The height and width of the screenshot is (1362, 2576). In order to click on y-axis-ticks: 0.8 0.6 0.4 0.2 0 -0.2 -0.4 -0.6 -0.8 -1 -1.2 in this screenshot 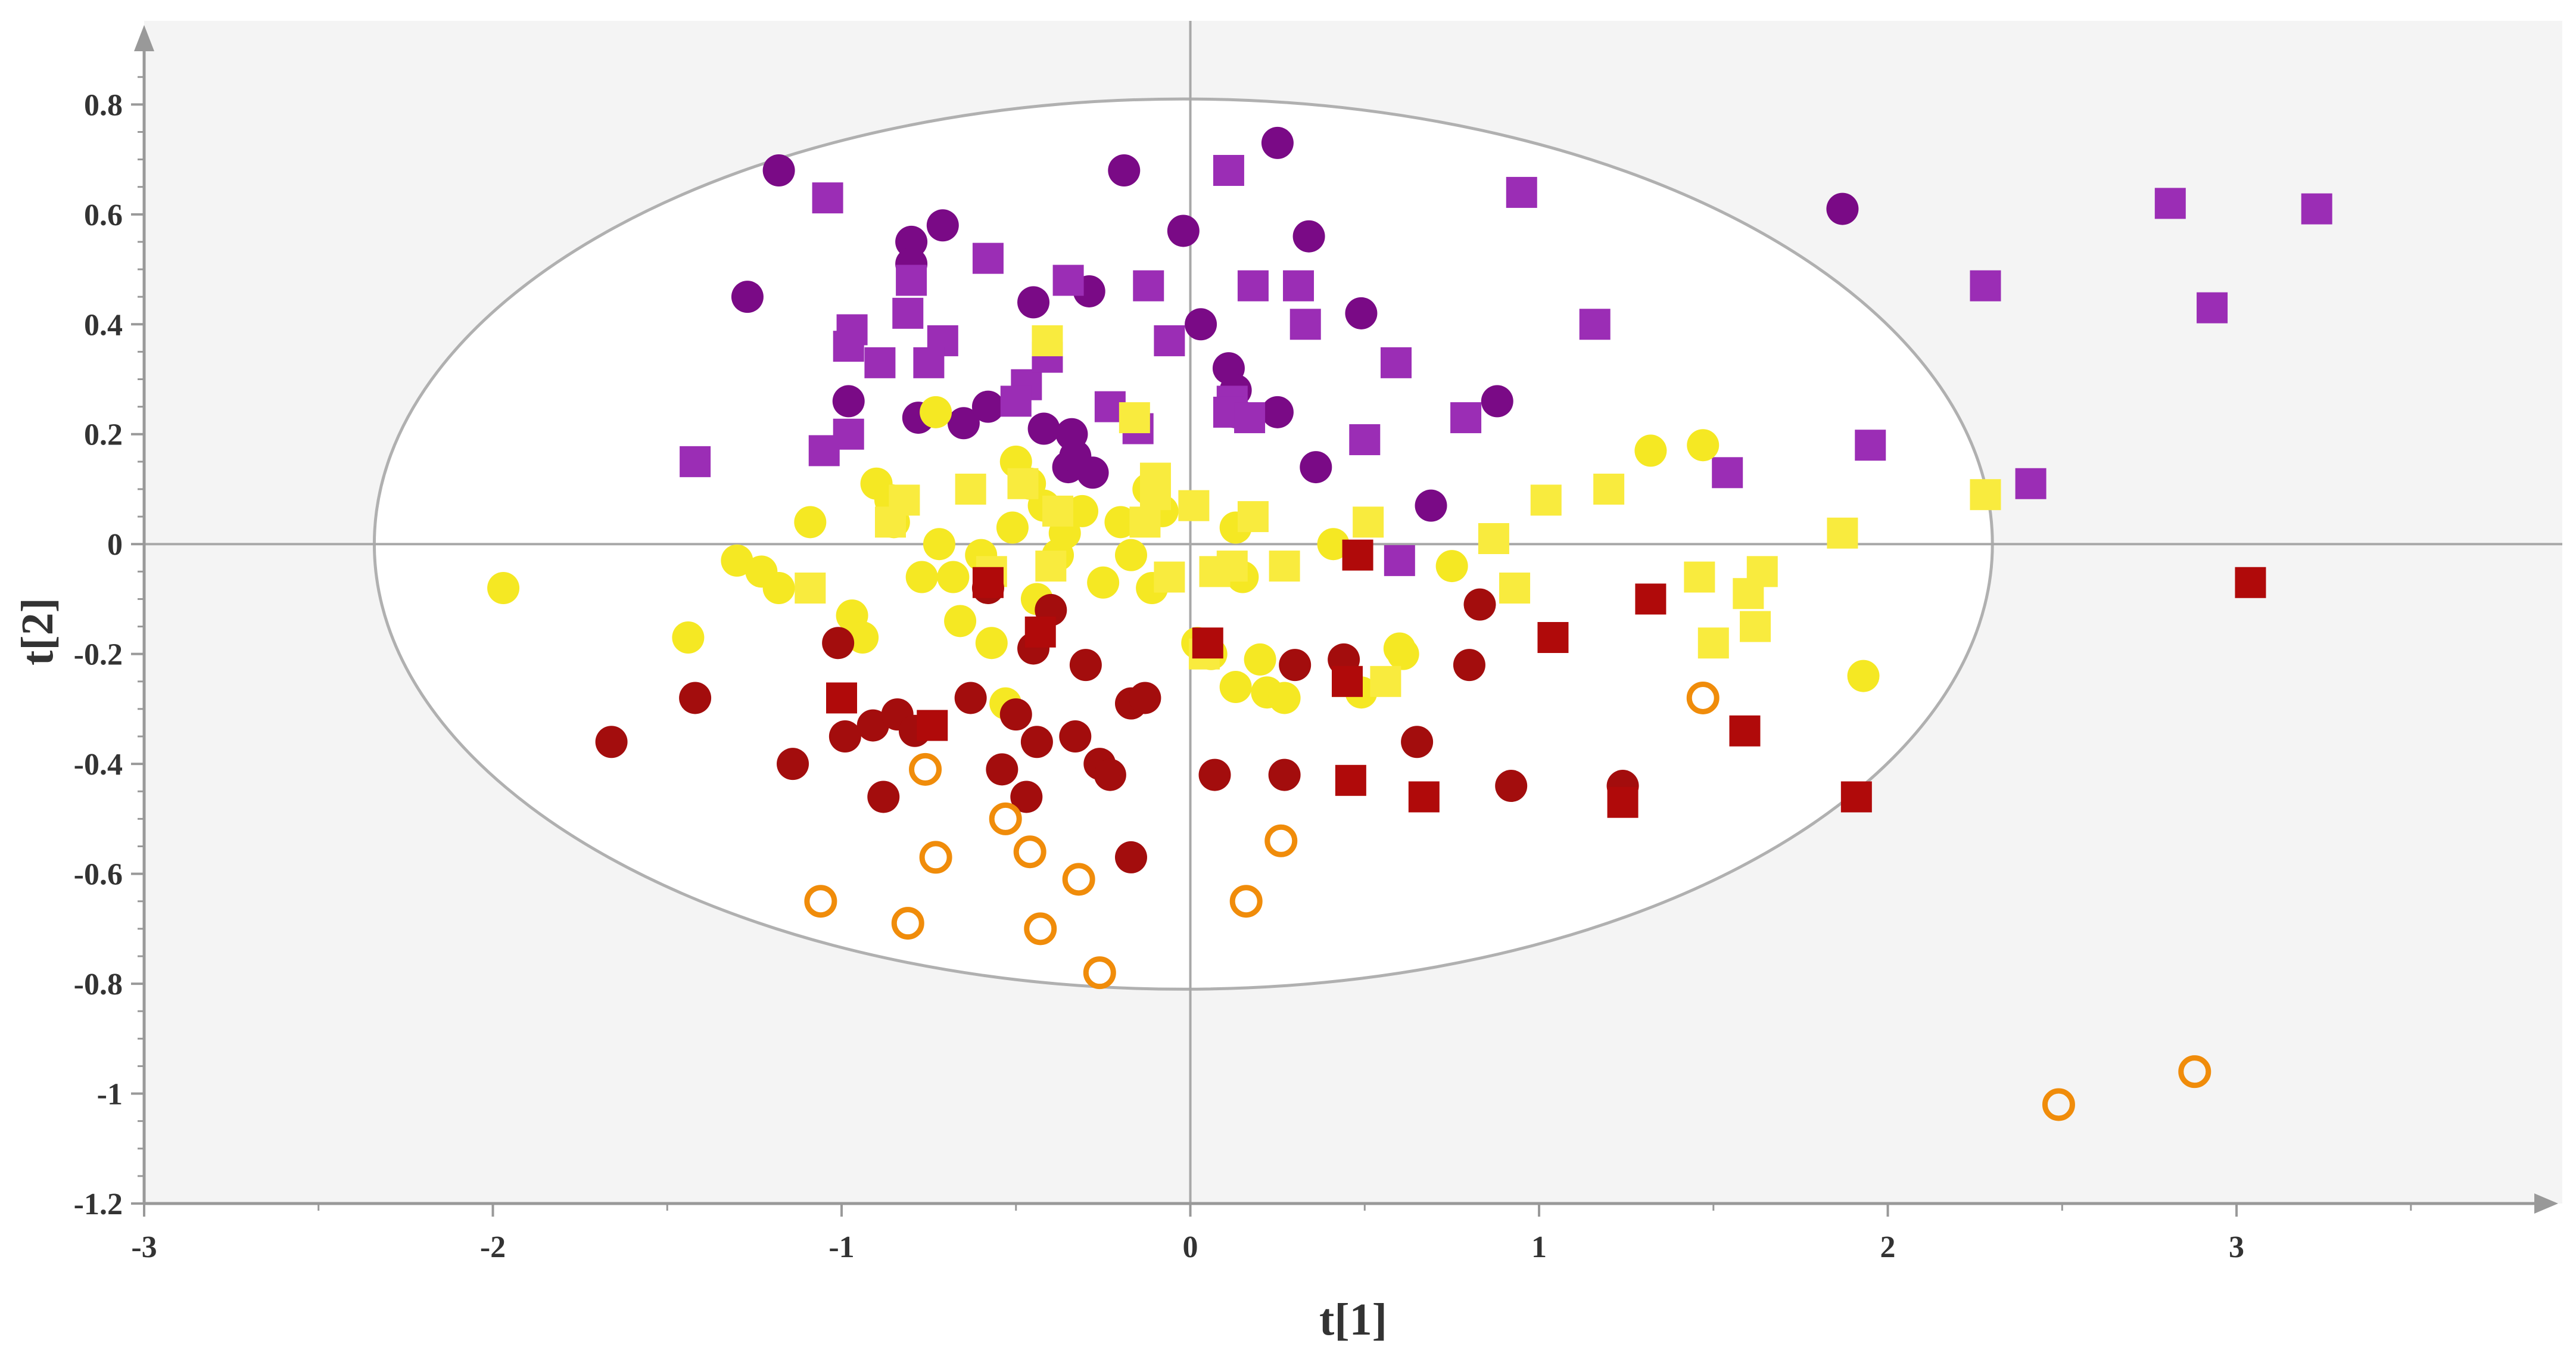, I will do `click(109, 634)`.